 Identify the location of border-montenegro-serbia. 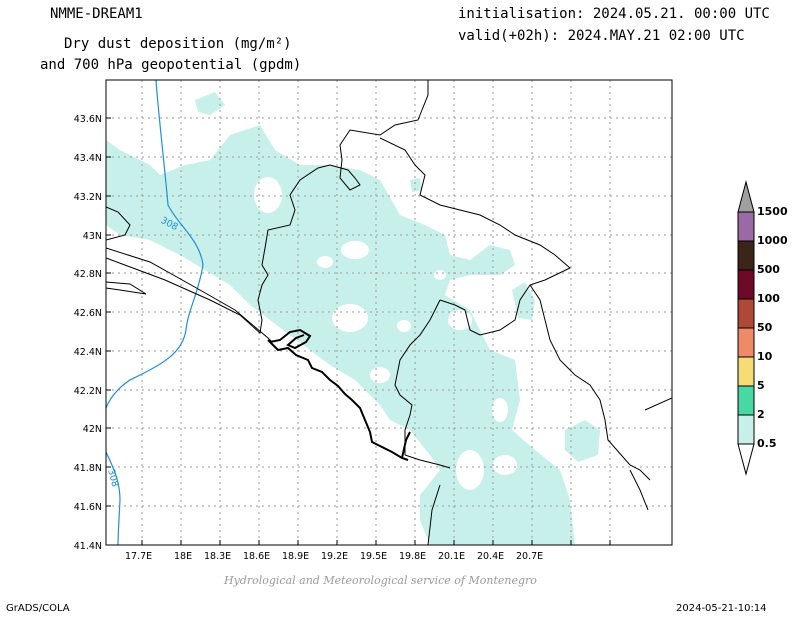
(475, 236).